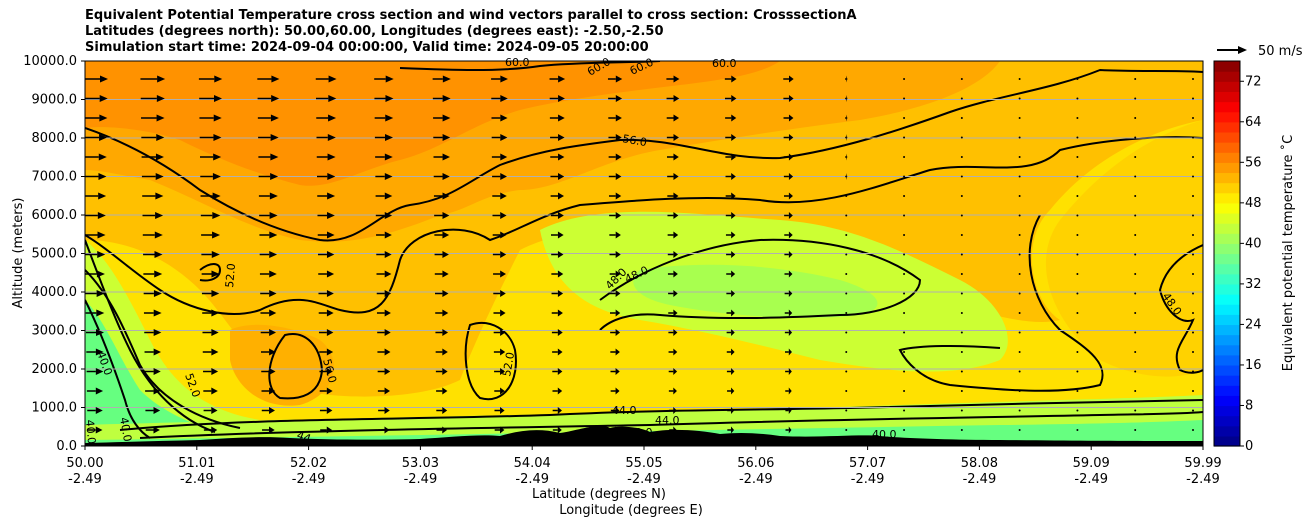 This screenshot has width=1308, height=526. What do you see at coordinates (1280, 51) in the screenshot?
I see `quiver-key-label: 50 m/s` at bounding box center [1280, 51].